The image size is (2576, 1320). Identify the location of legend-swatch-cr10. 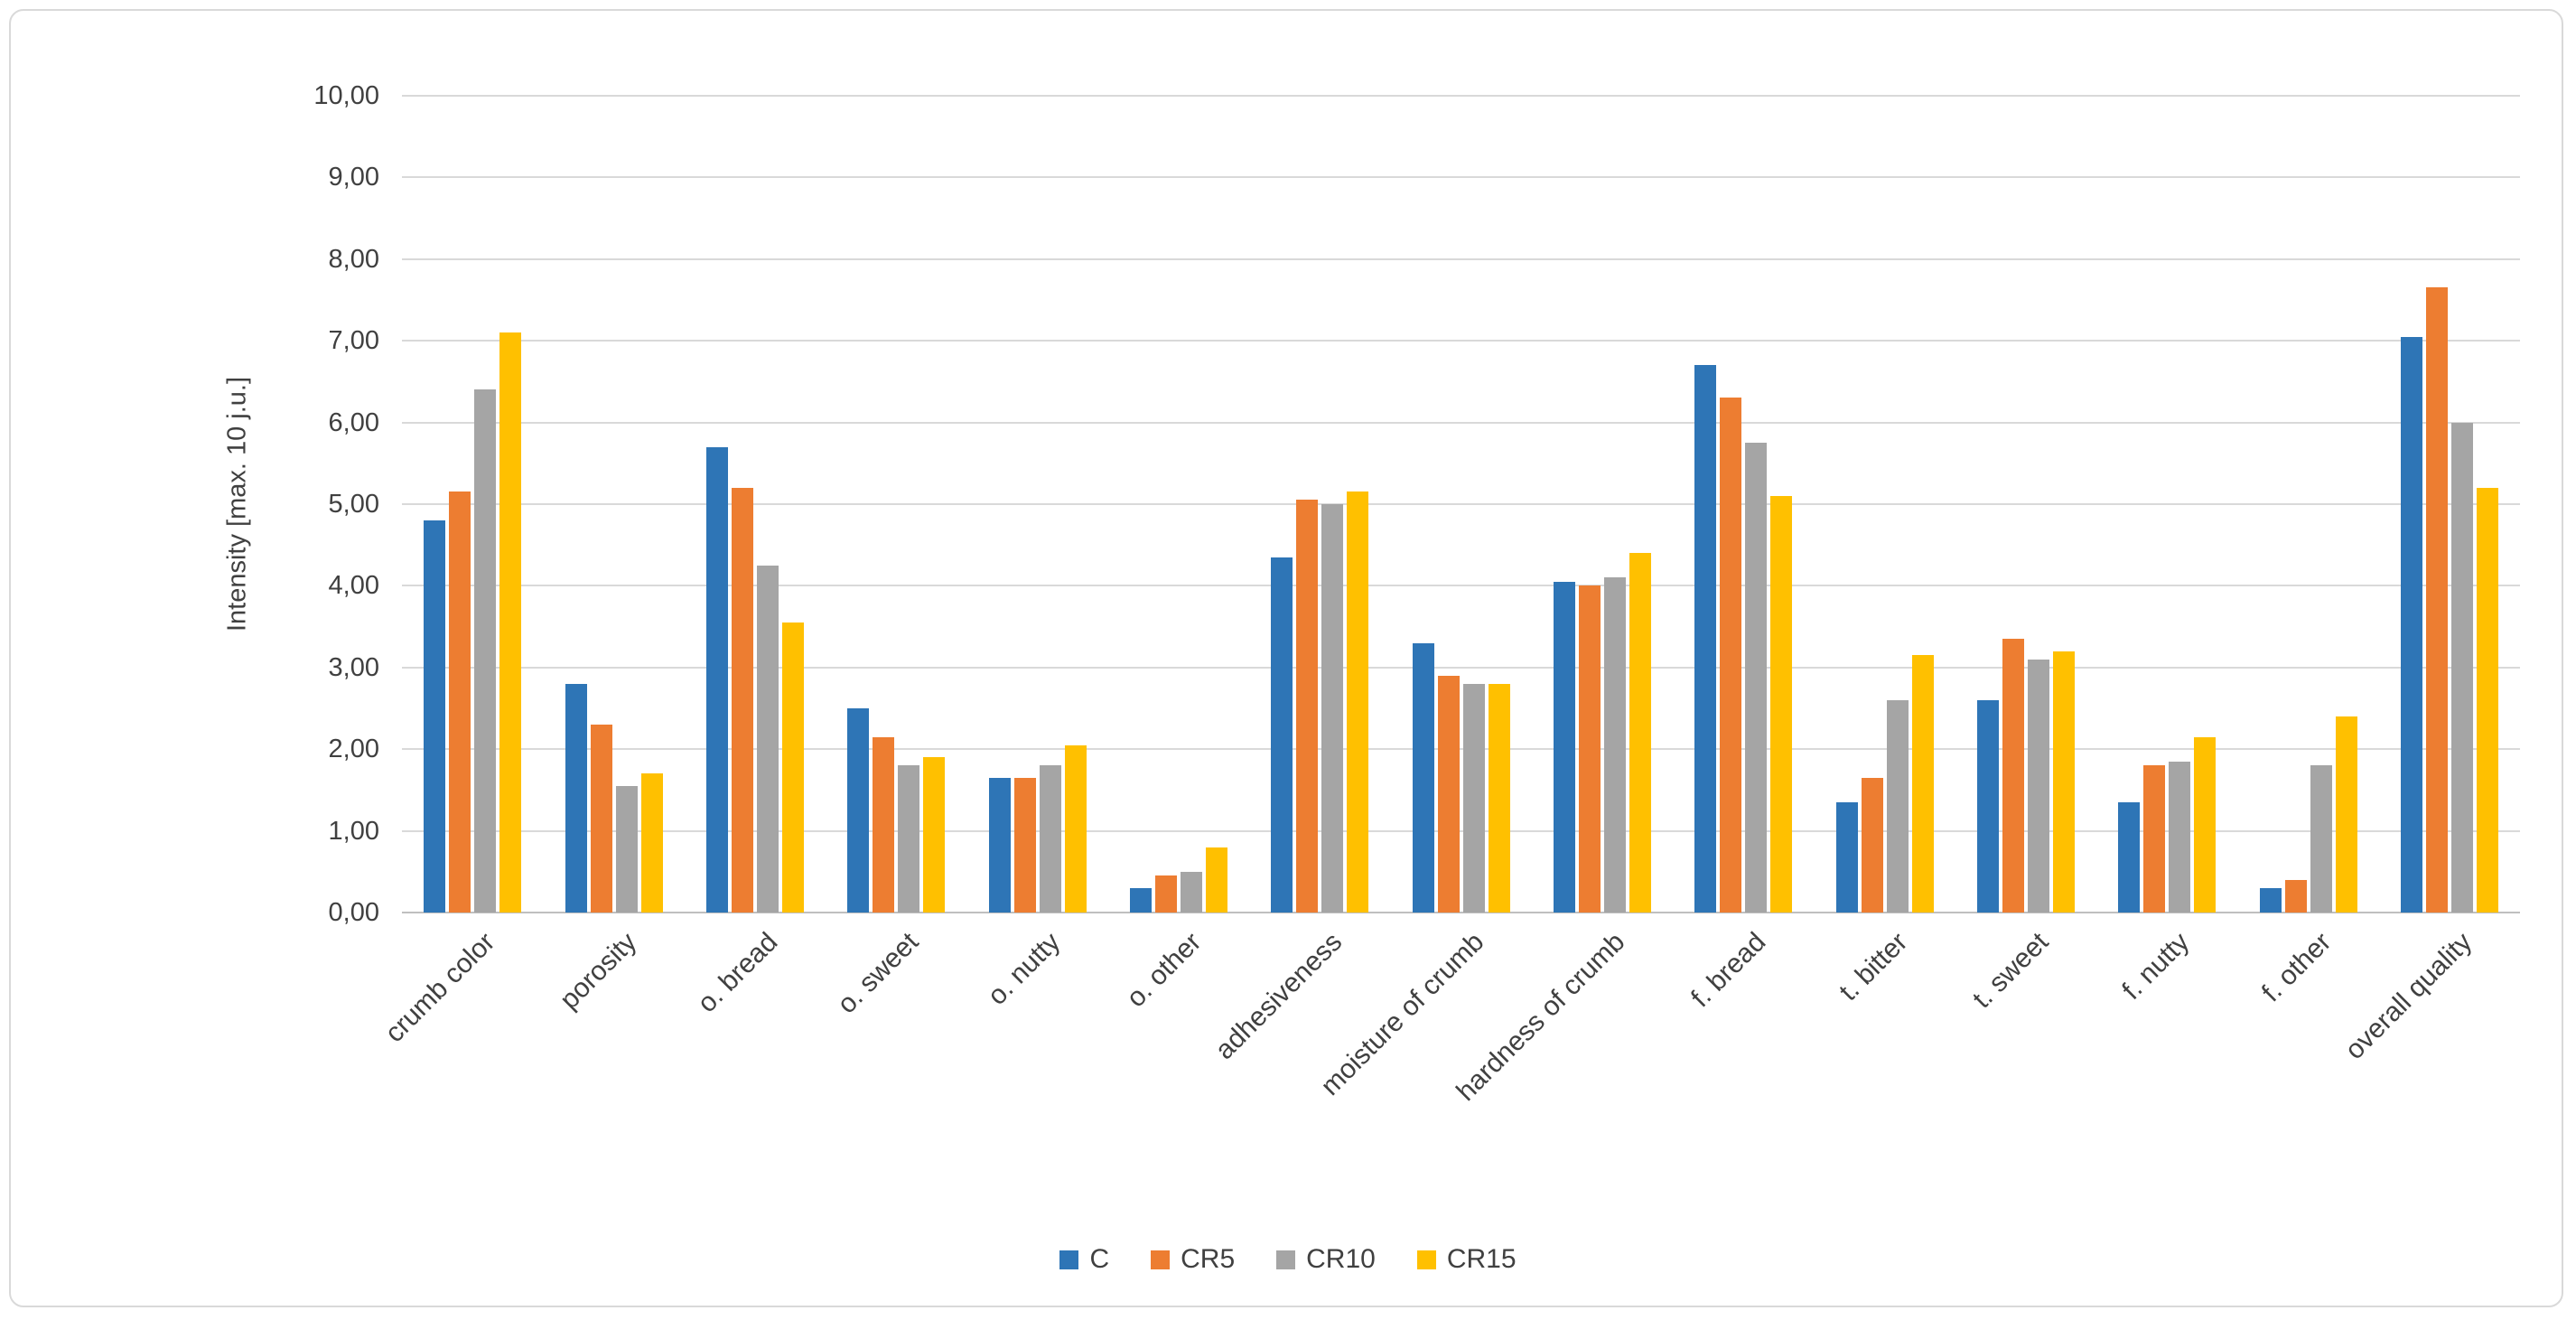
(1286, 1259).